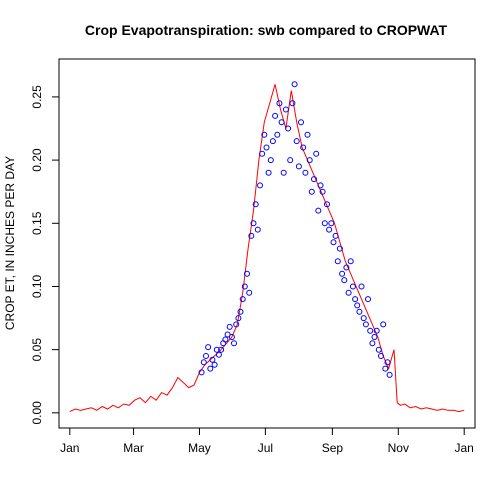 This screenshot has width=504, height=504. What do you see at coordinates (199, 448) in the screenshot?
I see `x-tick-label: May` at bounding box center [199, 448].